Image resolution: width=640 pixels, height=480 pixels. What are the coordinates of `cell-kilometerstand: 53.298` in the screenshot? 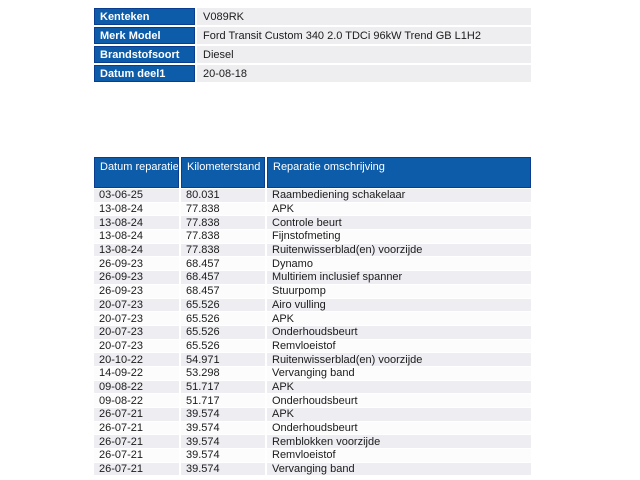 It's located at (223, 373).